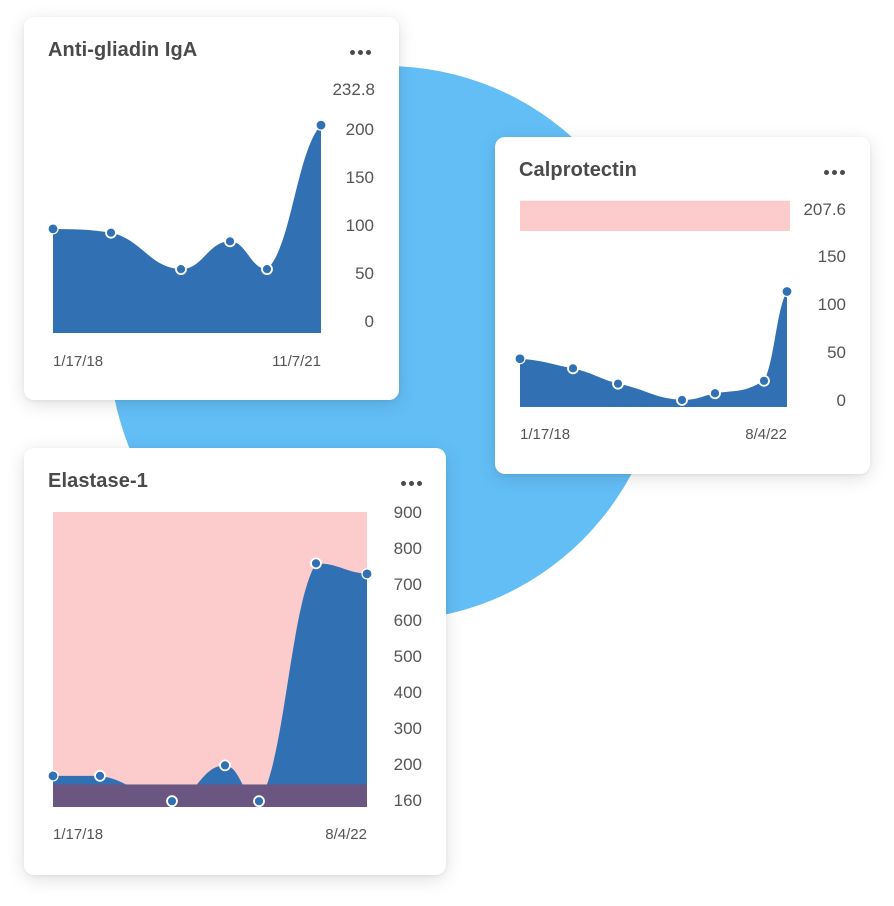  I want to click on y-tick-label: 400, so click(408, 692).